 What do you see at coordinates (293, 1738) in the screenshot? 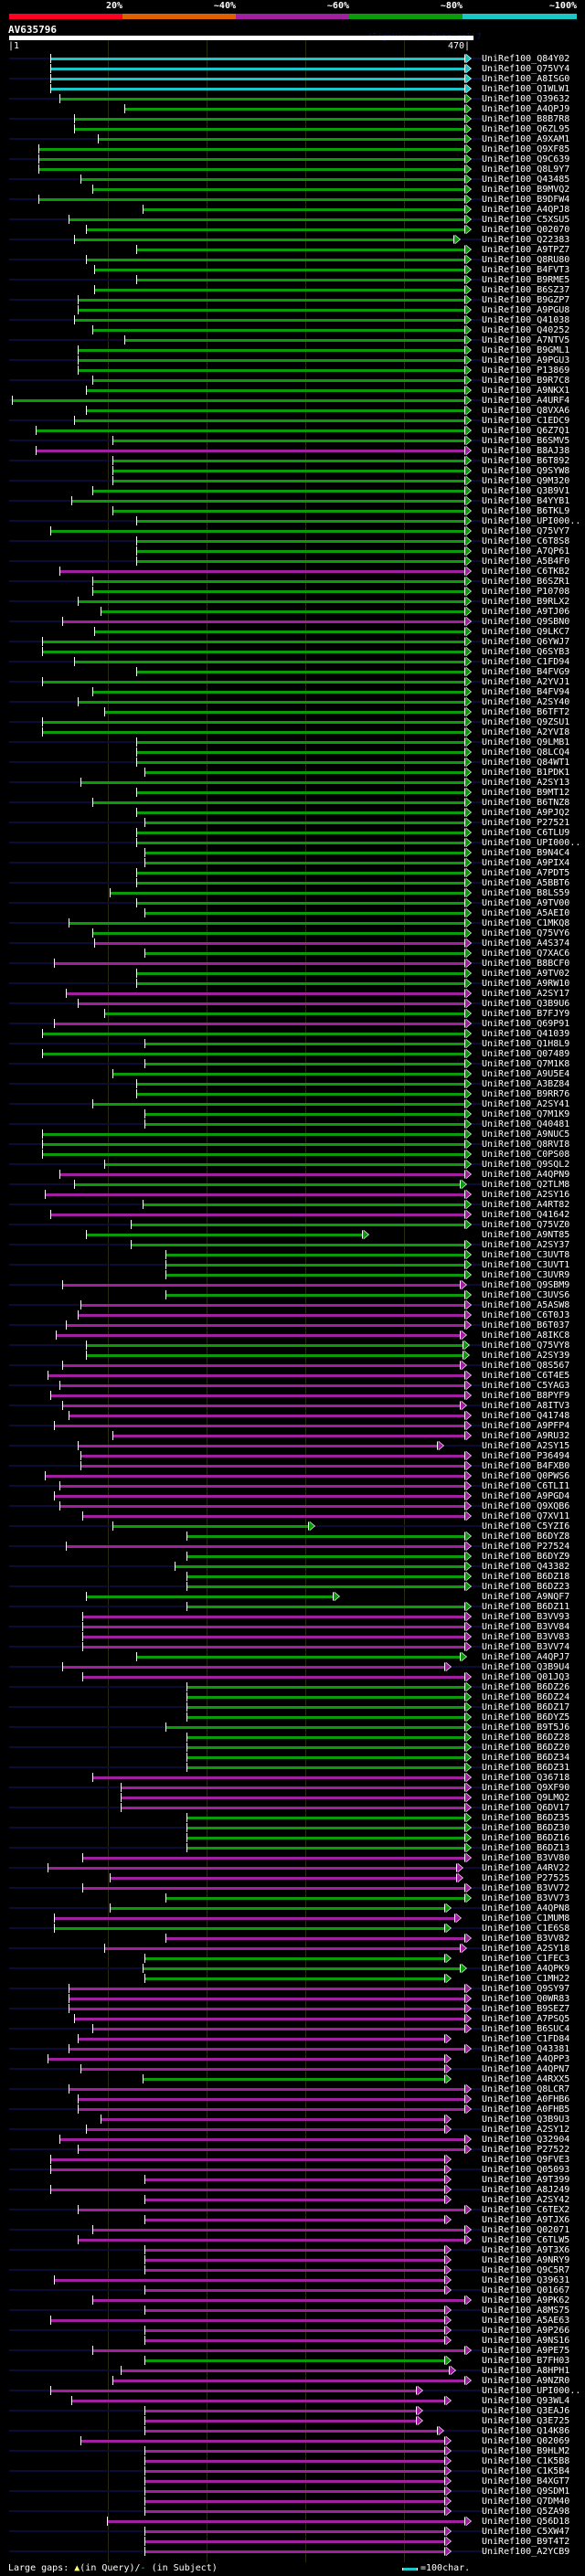
I see `hit-row: UniRef100_B6DZ28` at bounding box center [293, 1738].